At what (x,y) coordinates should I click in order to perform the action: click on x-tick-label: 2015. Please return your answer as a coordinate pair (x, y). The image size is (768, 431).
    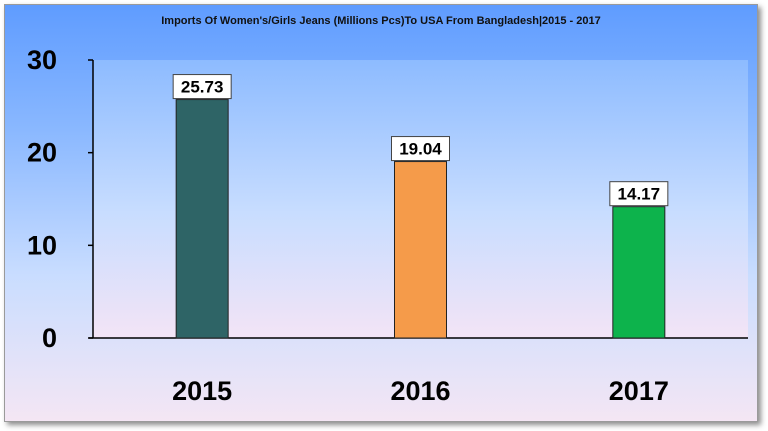
    Looking at the image, I should click on (202, 391).